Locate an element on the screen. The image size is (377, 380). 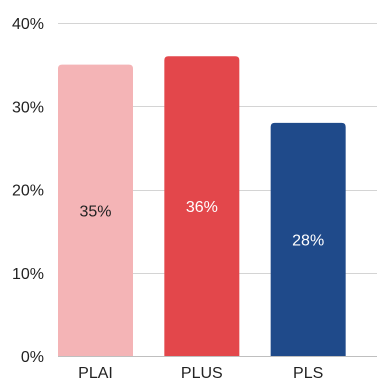
data-label-plus: 36% is located at coordinates (202, 207).